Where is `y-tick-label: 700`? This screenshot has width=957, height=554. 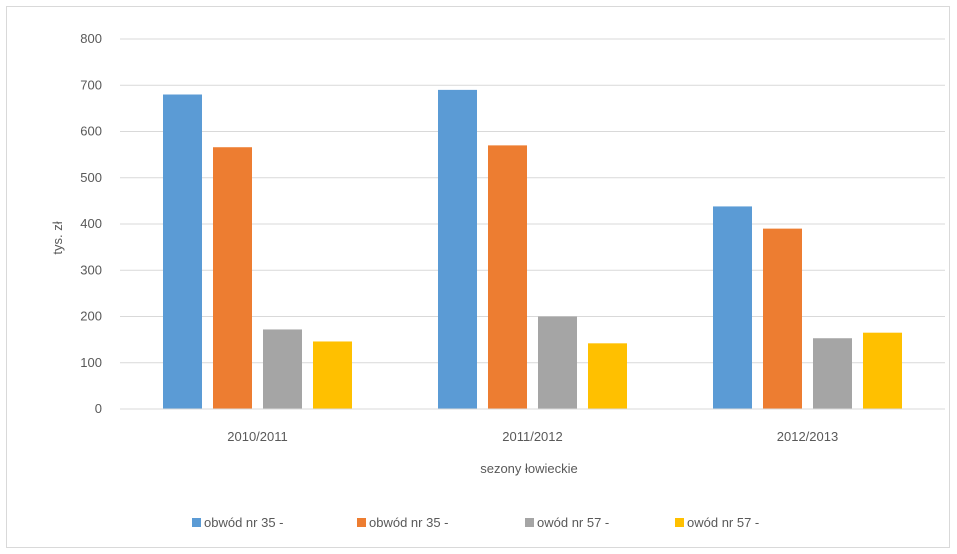
y-tick-label: 700 is located at coordinates (91, 84).